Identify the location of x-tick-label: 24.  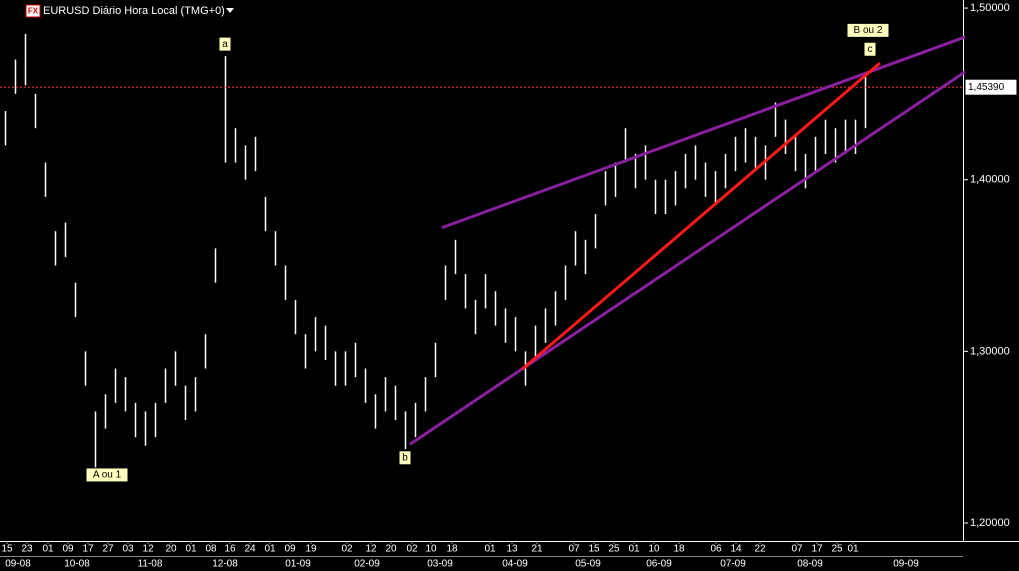
(250, 549).